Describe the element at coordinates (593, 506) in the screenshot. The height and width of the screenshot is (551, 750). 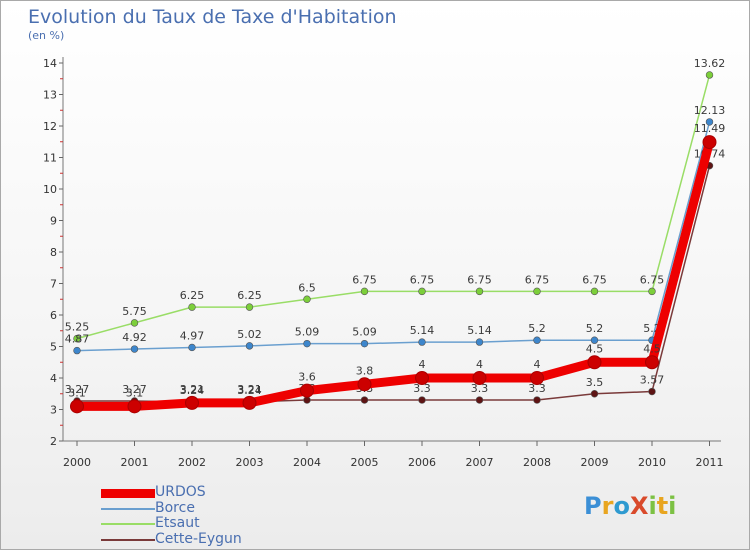
I see `logo-letter: P` at that location.